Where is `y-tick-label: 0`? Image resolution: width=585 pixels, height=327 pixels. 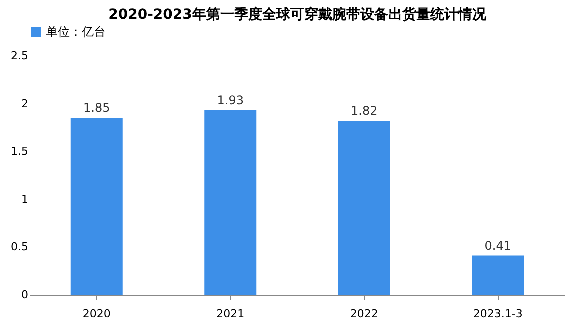
y-tick-label: 0 is located at coordinates (25, 295).